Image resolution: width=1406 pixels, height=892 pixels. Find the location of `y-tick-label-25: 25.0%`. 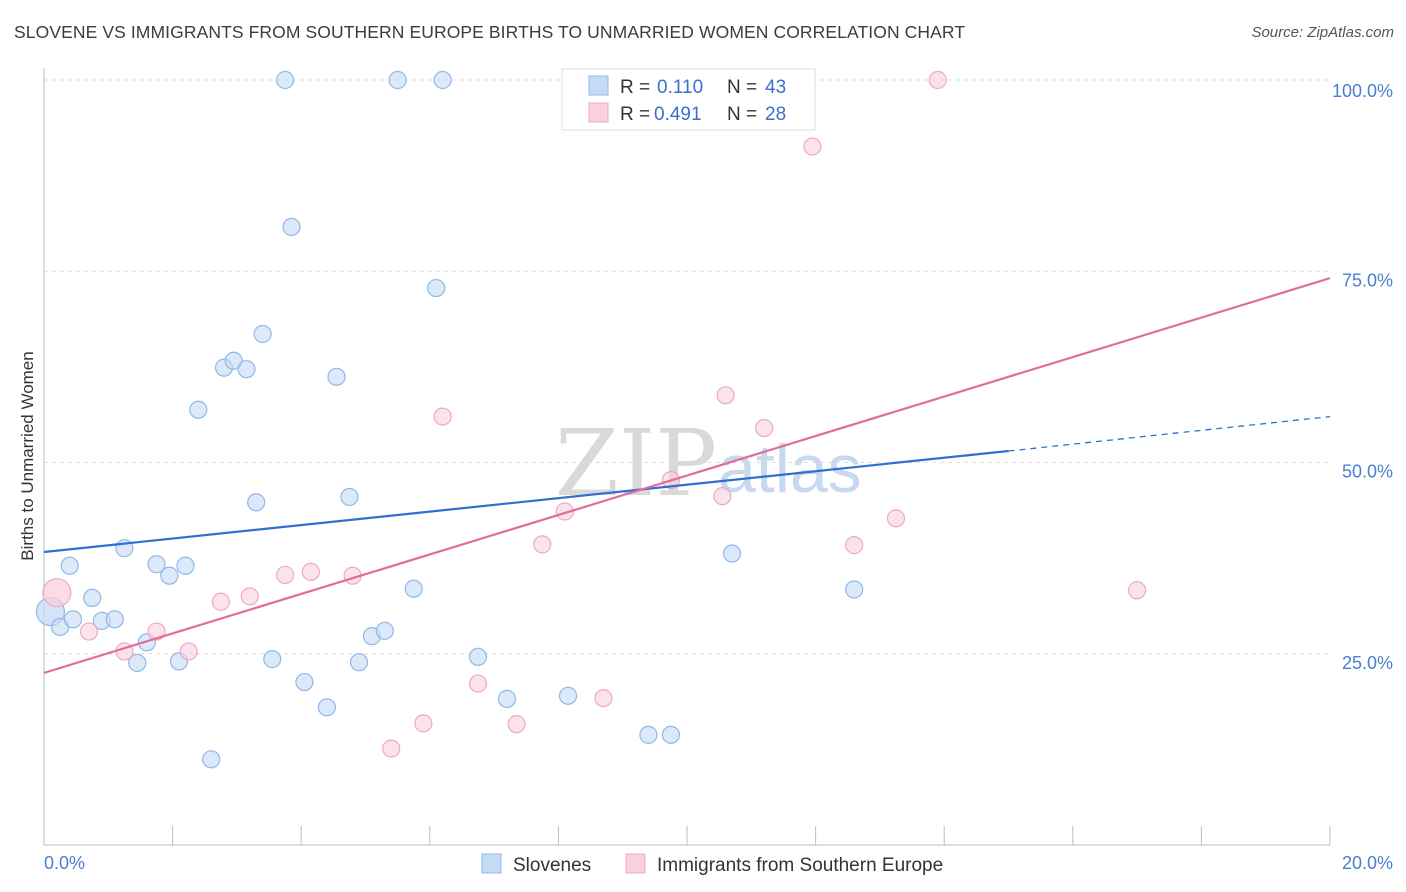

y-tick-label-25: 25.0% is located at coordinates (1367, 663).